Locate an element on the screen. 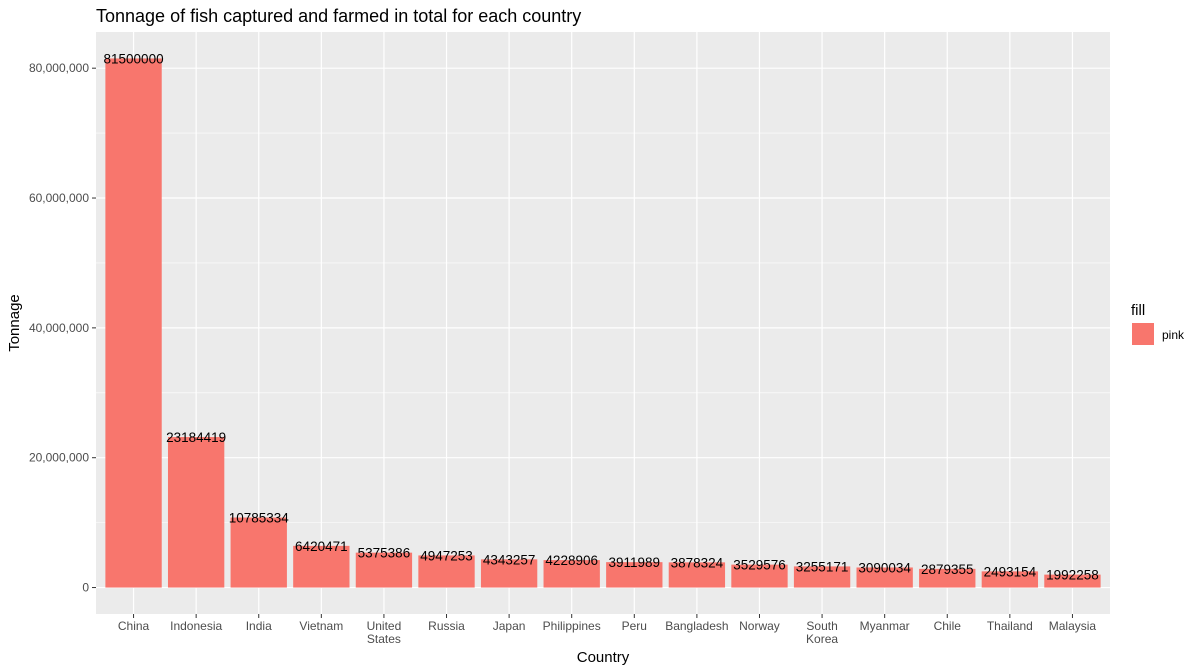 The height and width of the screenshot is (672, 1200). data-label: 23184419 is located at coordinates (196, 437).